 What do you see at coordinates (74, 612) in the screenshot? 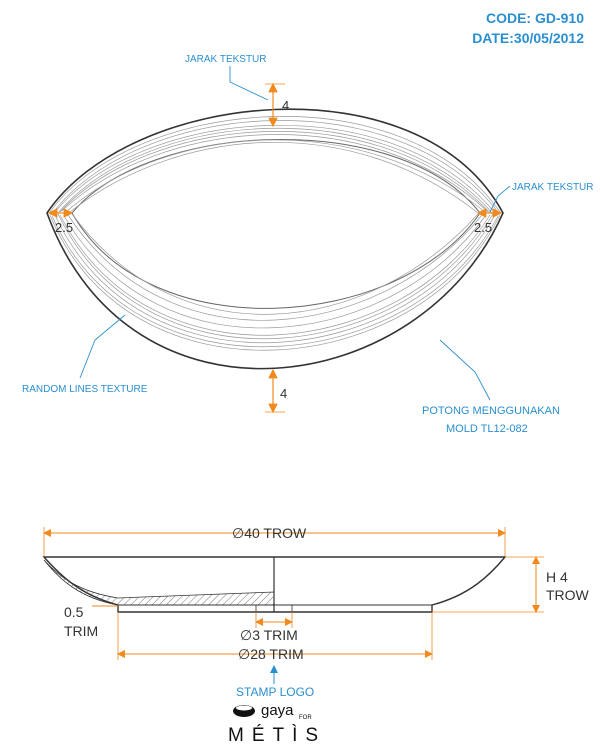
I see `label-trim-value: 0.5` at bounding box center [74, 612].